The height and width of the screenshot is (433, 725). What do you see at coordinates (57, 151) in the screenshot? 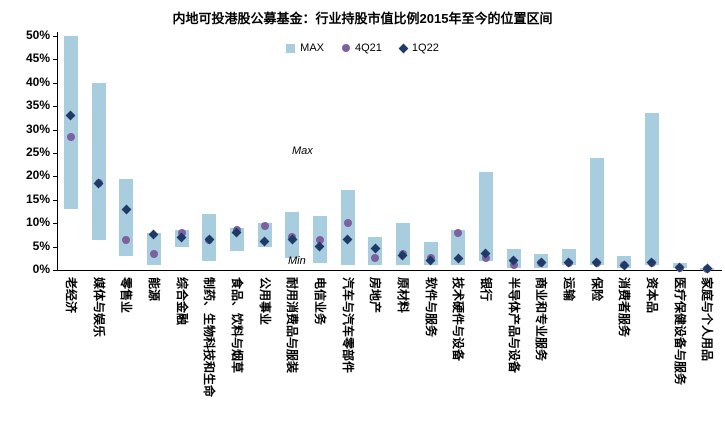
I see `y-axis-line` at bounding box center [57, 151].